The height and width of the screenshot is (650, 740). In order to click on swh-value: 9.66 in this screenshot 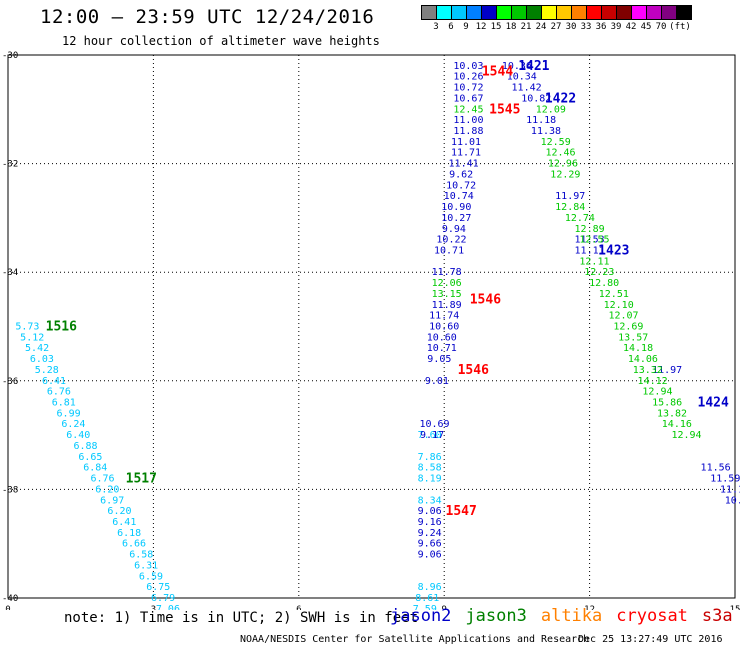, I will do `click(430, 544)`.